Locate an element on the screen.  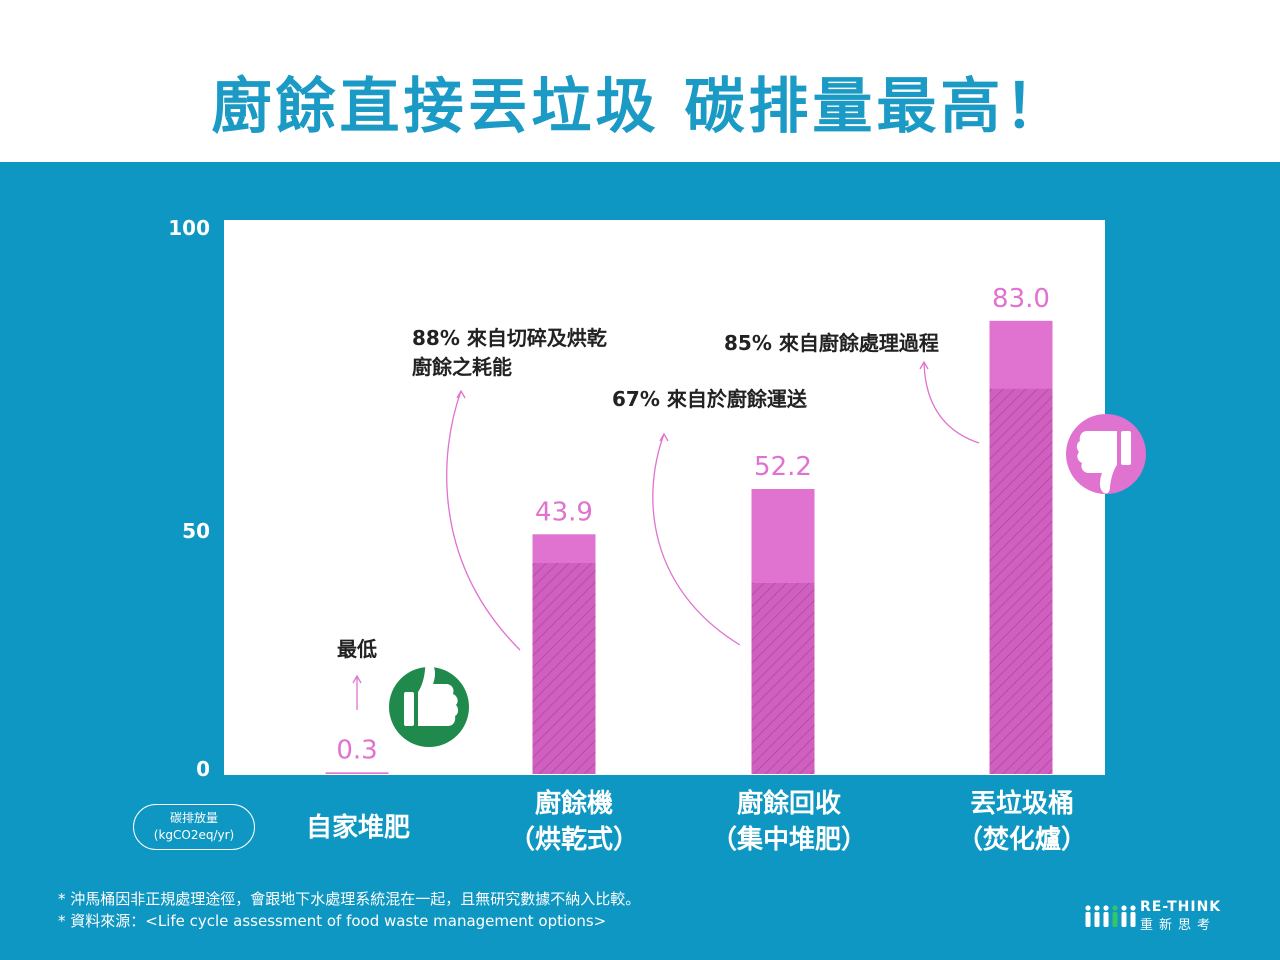
x-category-label: 廚餘回收 （集中堆肥） is located at coordinates (788, 822).